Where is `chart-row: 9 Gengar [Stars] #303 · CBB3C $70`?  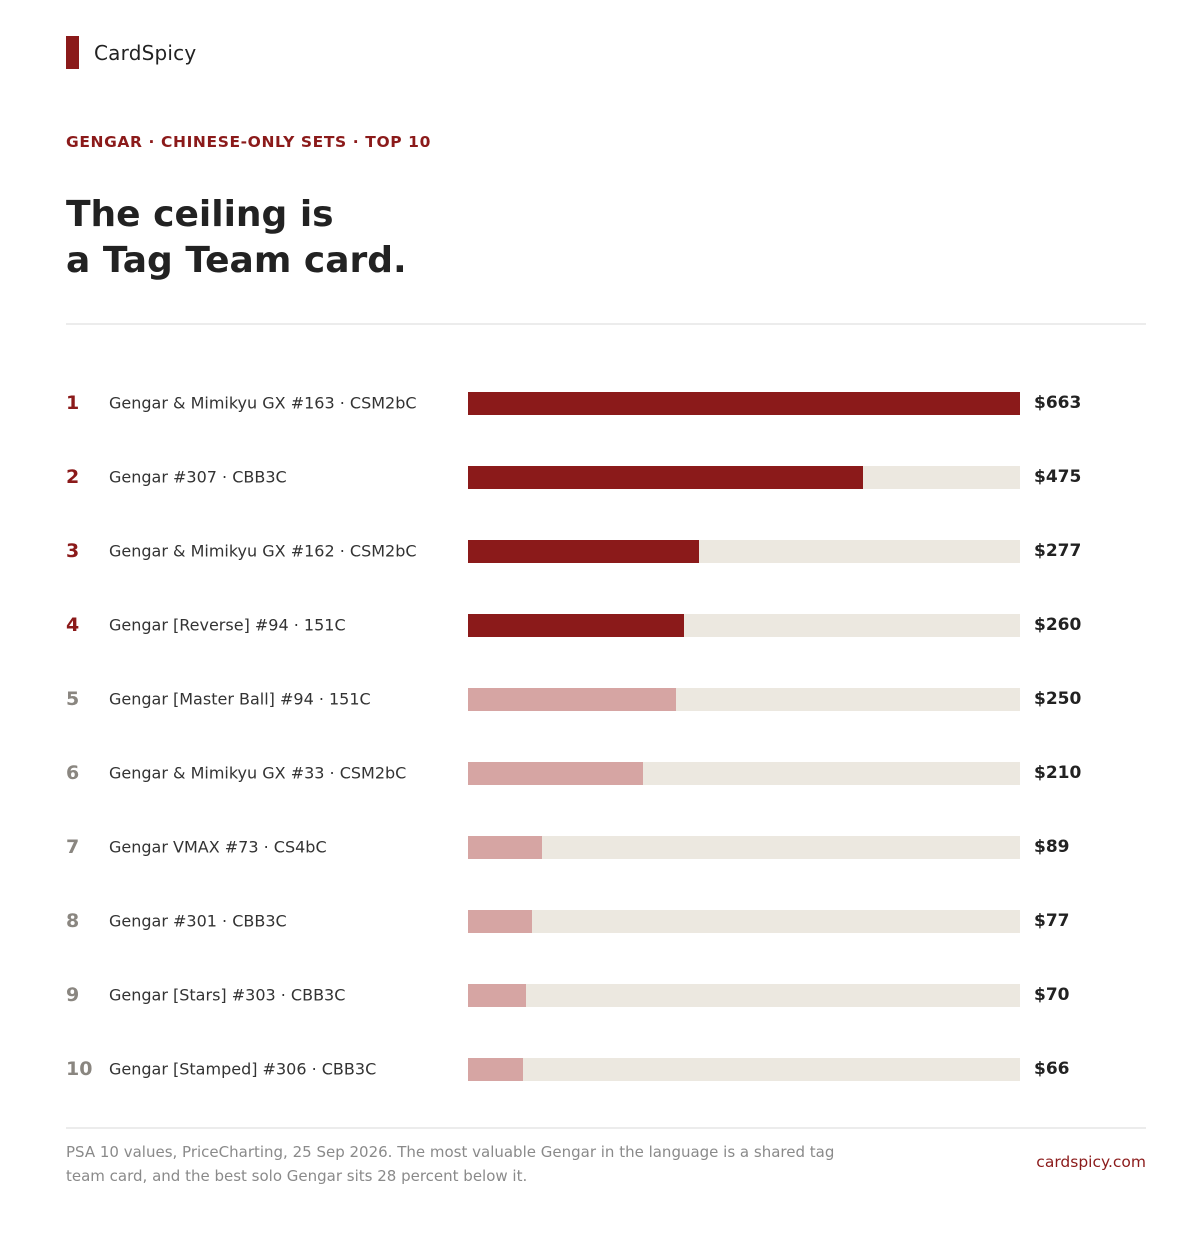
chart-row: 9 Gengar [Stars] #303 · CBB3C $70 is located at coordinates (606, 995).